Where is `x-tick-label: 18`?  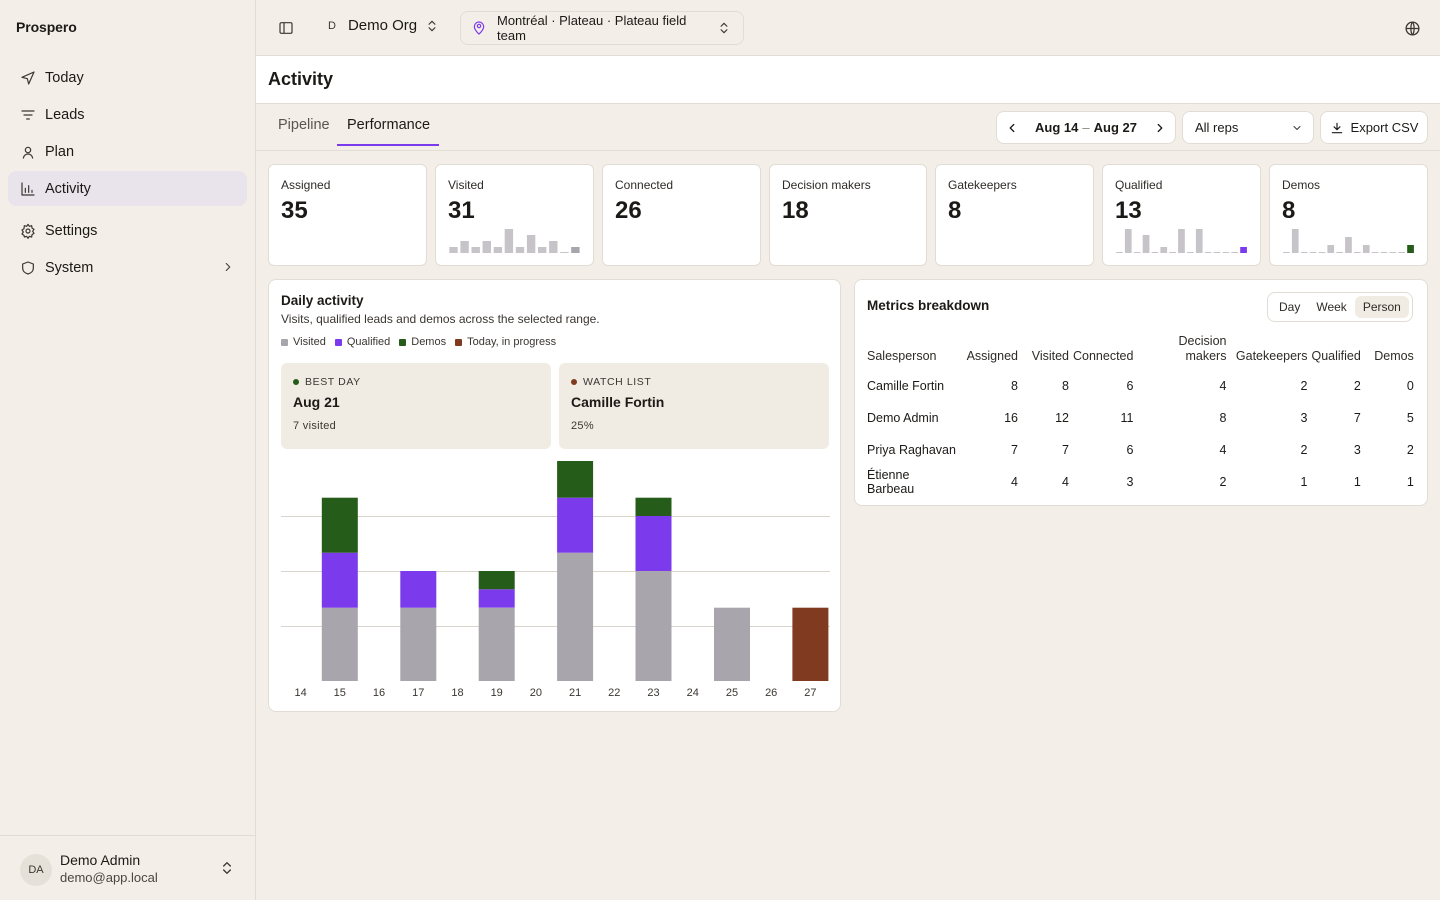 x-tick-label: 18 is located at coordinates (457, 693).